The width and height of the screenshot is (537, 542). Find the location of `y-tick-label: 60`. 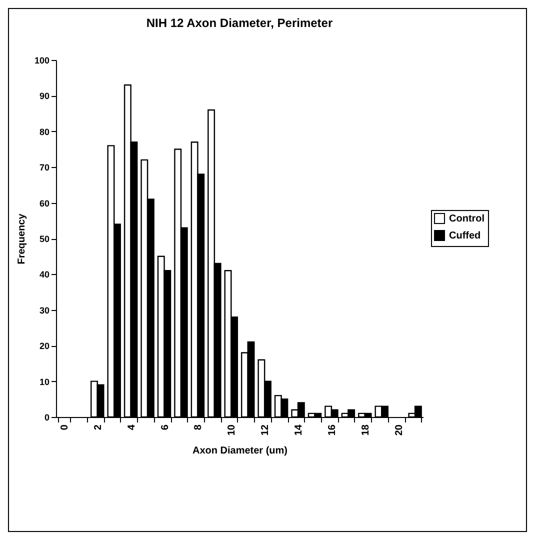

y-tick-label: 60 is located at coordinates (44, 203).